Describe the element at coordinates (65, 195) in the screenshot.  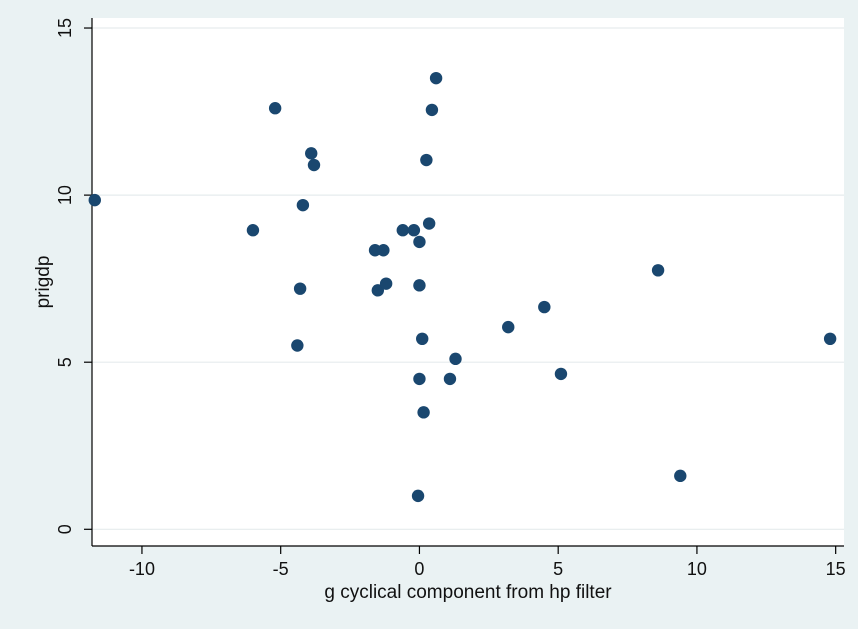
I see `y-tick-label: 10` at that location.